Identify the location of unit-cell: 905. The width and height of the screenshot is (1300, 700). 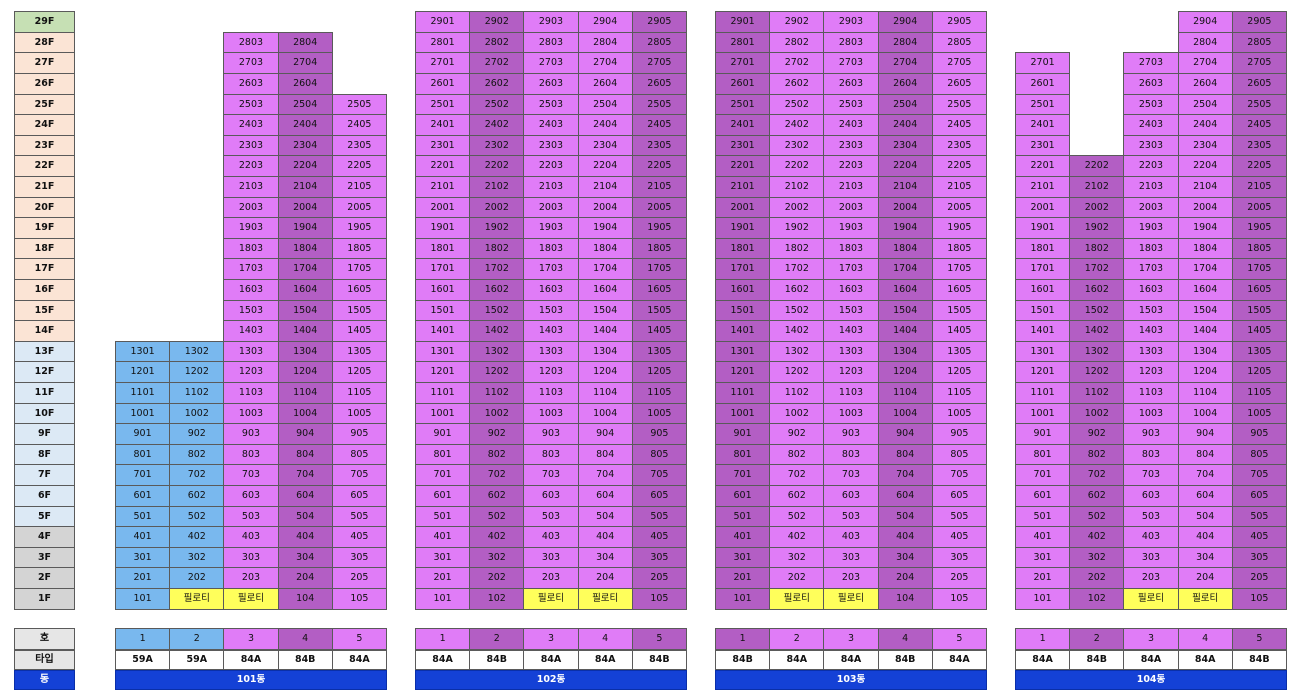
(659, 434).